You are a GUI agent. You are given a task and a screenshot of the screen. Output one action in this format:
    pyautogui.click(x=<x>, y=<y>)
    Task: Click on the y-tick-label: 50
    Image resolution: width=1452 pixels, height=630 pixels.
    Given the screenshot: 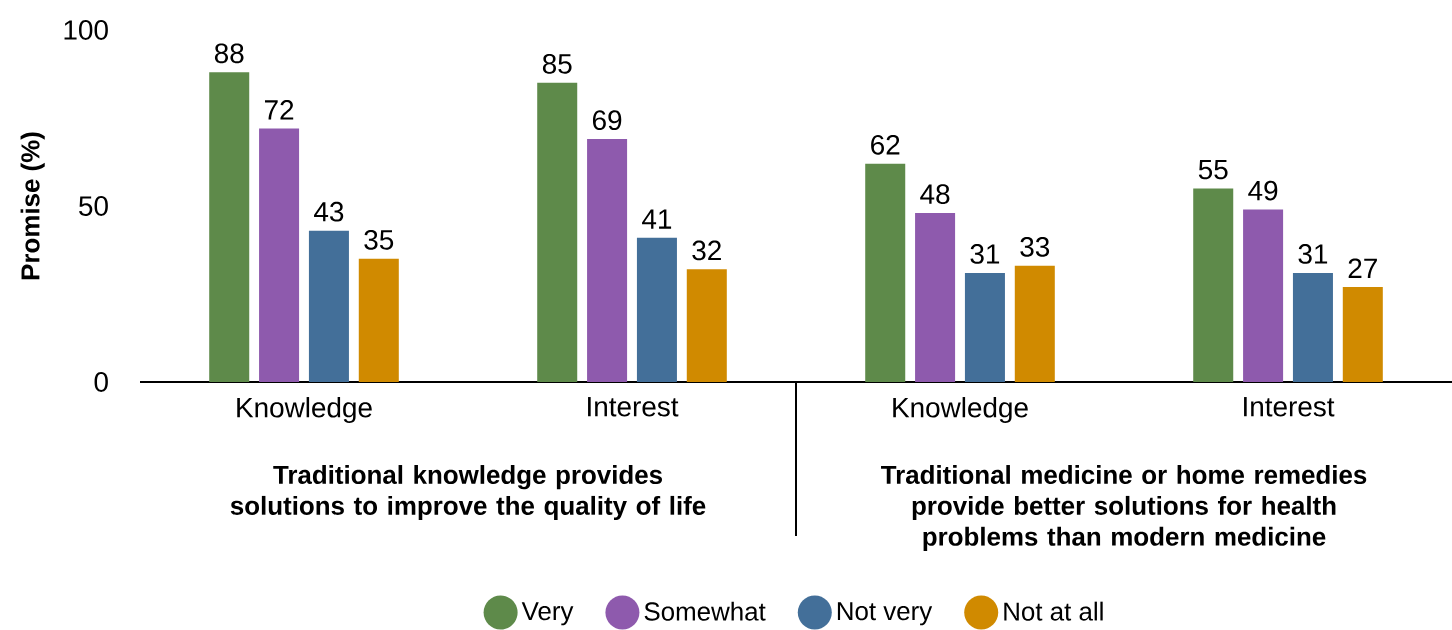 What is the action you would take?
    pyautogui.click(x=93, y=206)
    